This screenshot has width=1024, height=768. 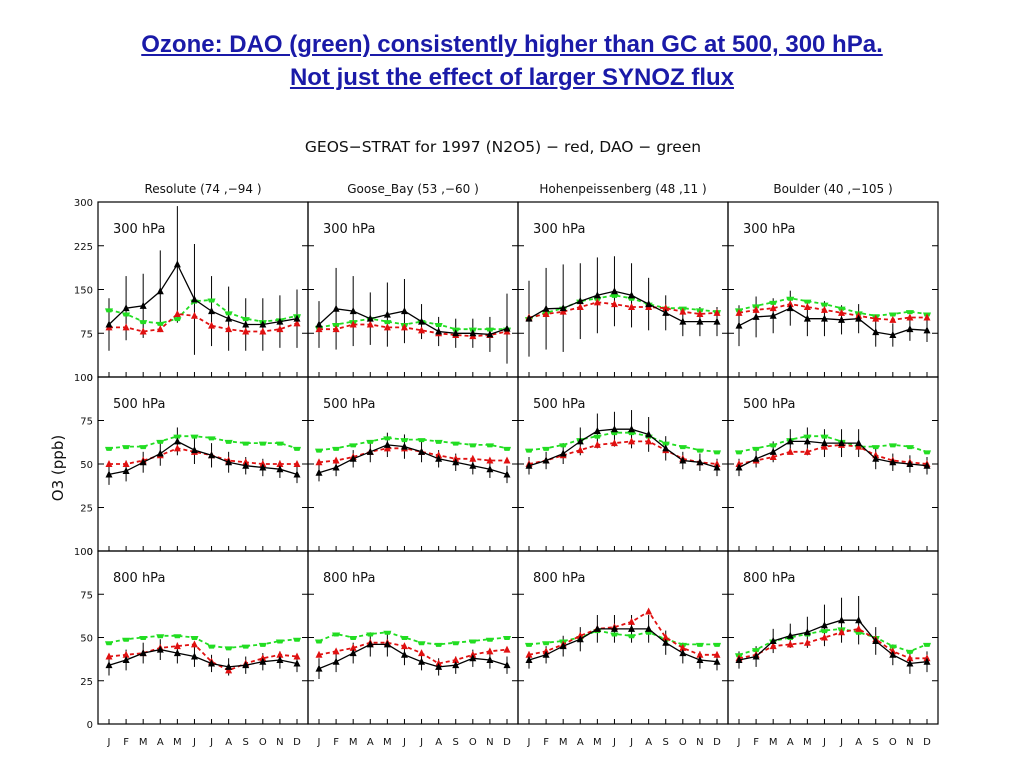 I want to click on pressure-level-label: 800 hPa, so click(x=139, y=578).